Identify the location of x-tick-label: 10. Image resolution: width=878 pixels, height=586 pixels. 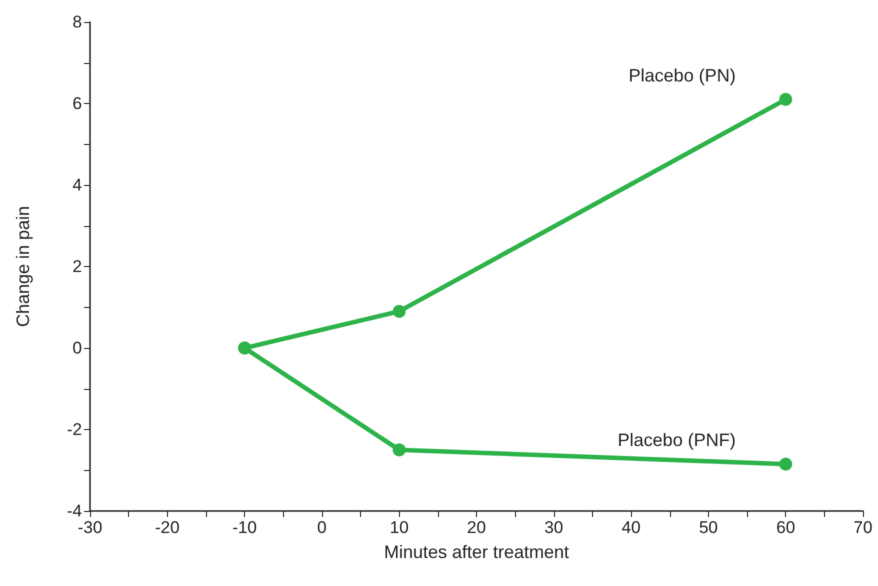
(399, 527).